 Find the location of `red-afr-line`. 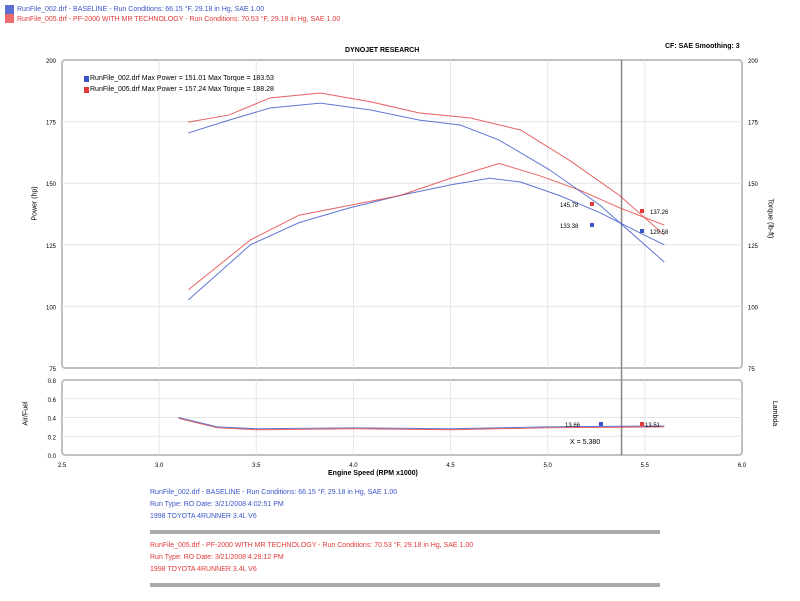

red-afr-line is located at coordinates (421, 424).